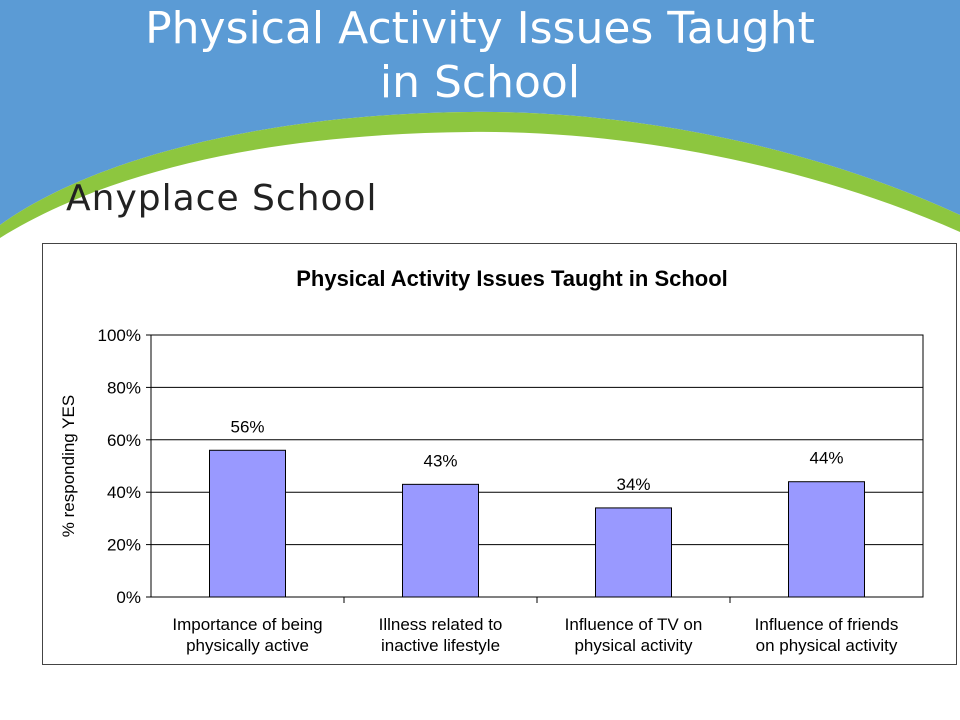 The width and height of the screenshot is (960, 720). I want to click on y-tick-label: 60%, so click(124, 440).